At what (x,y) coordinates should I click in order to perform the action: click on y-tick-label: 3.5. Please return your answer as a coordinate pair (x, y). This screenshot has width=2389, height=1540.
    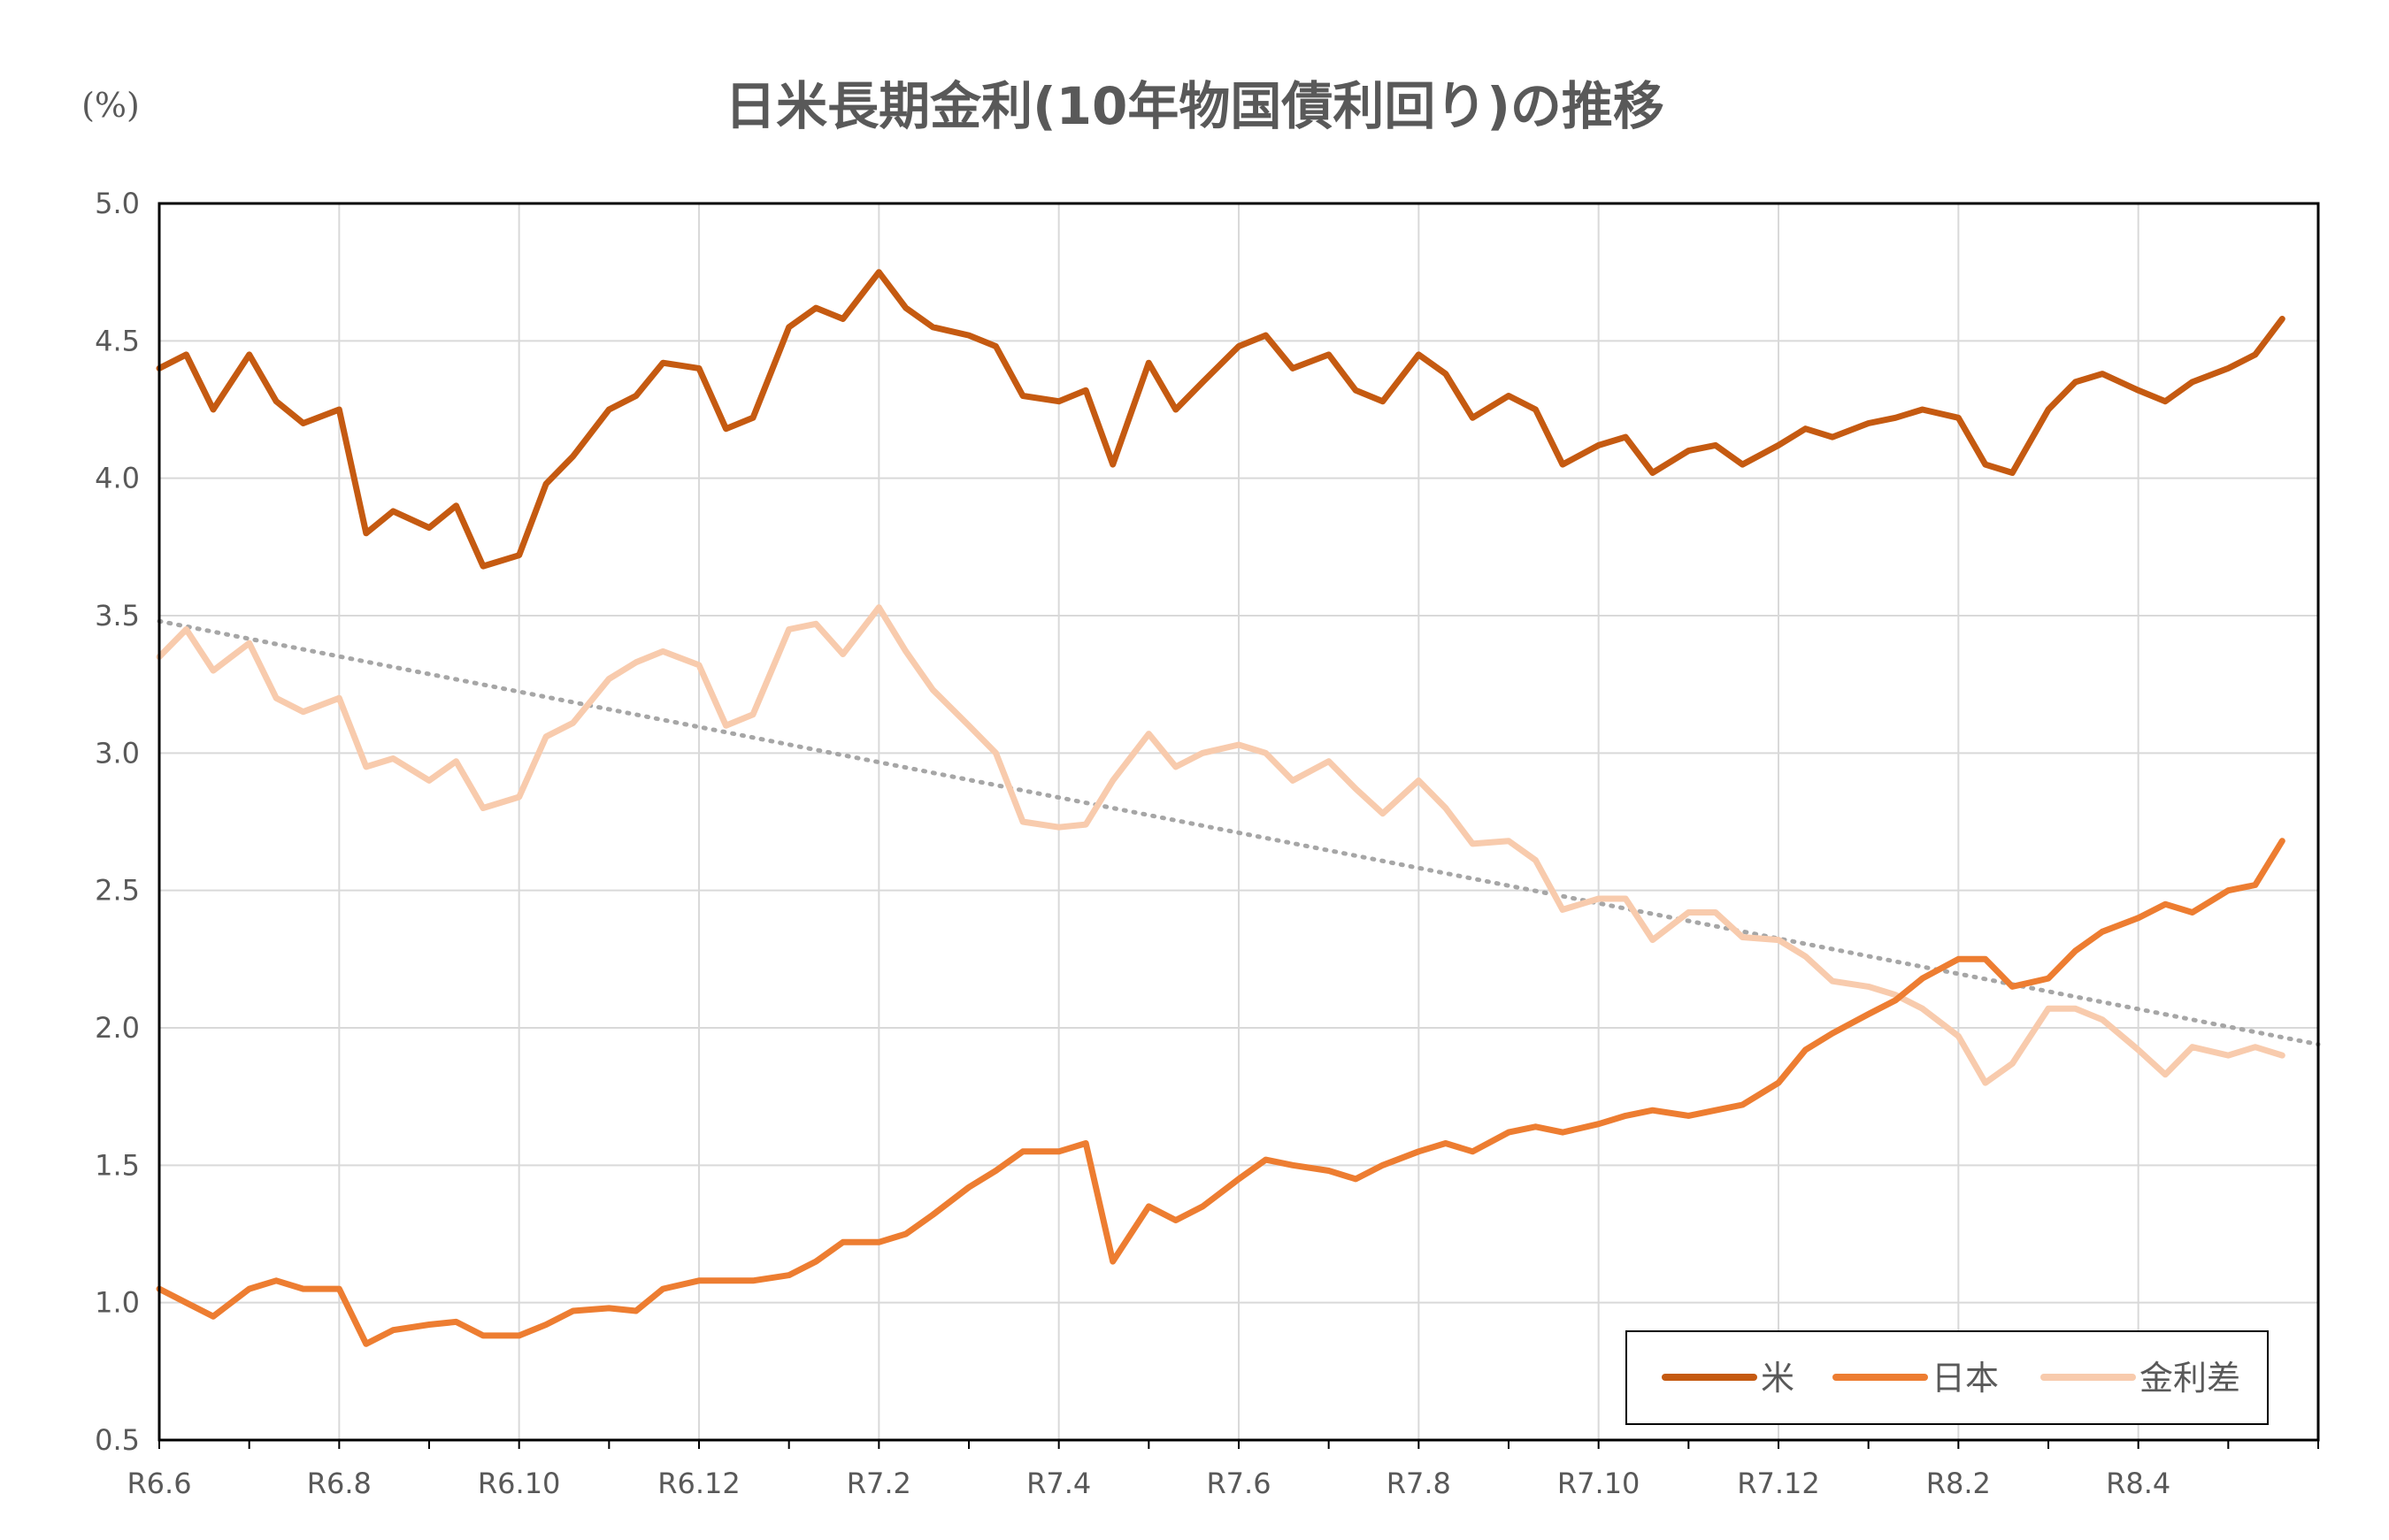
    Looking at the image, I should click on (117, 615).